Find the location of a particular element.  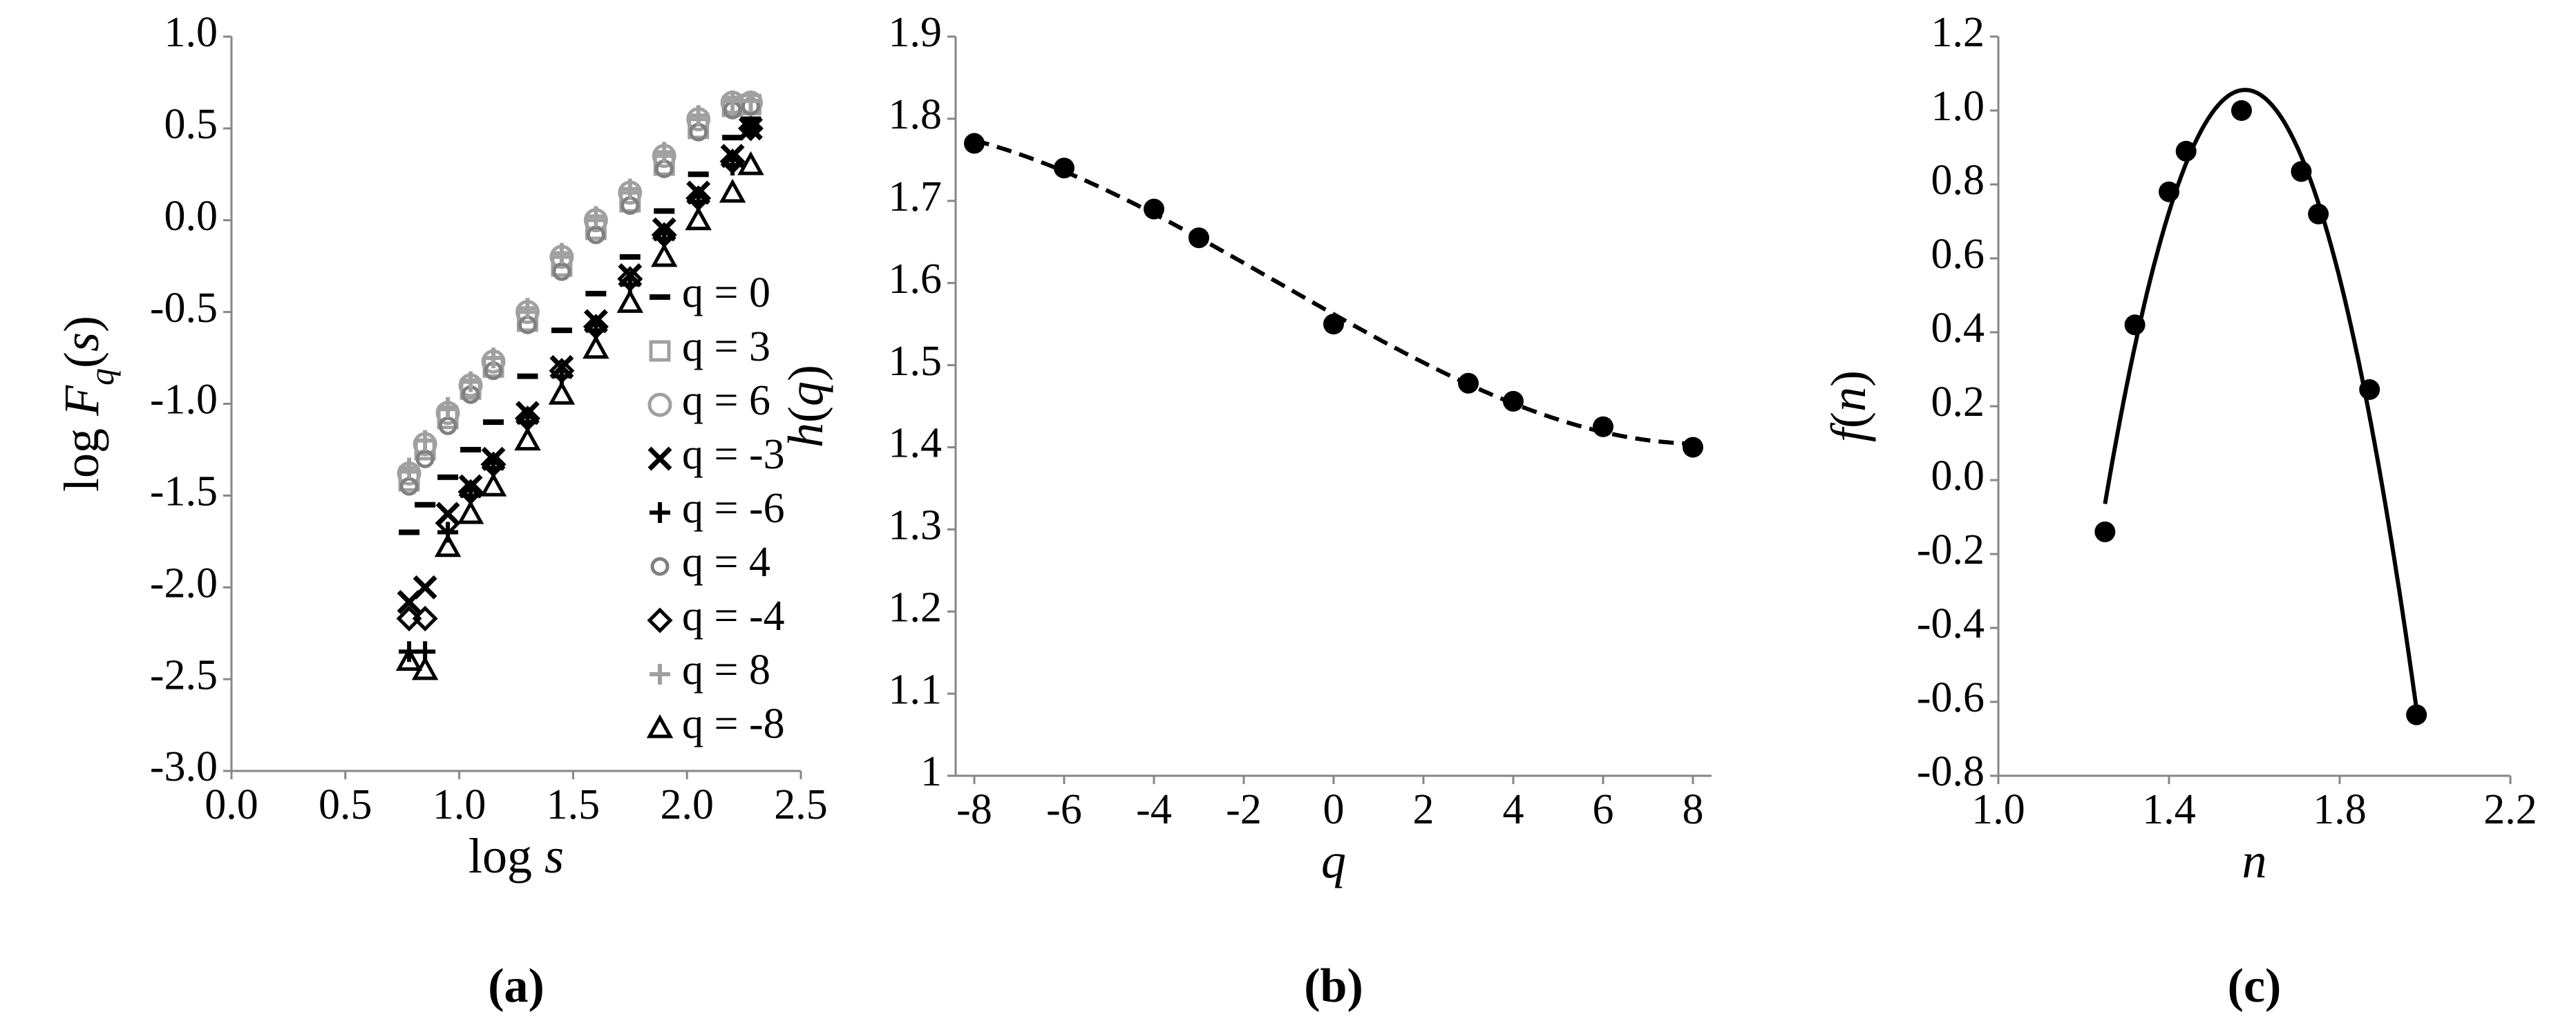

x-tick-label: 1.5 is located at coordinates (573, 804).